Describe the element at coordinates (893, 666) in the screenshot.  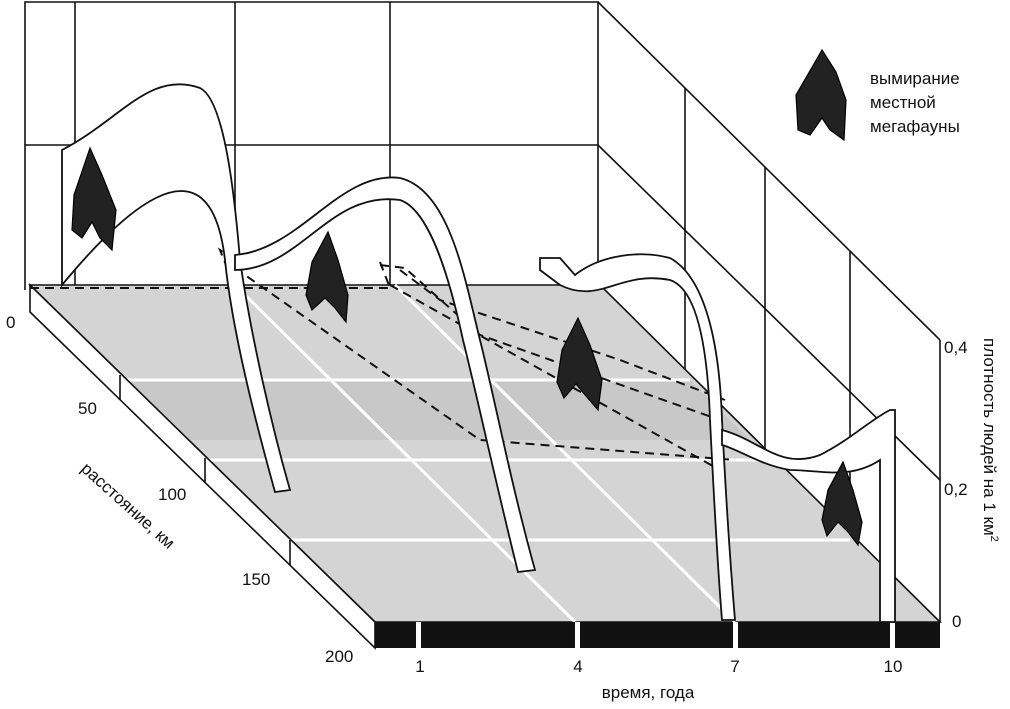
I see `time-tick-label: 10` at that location.